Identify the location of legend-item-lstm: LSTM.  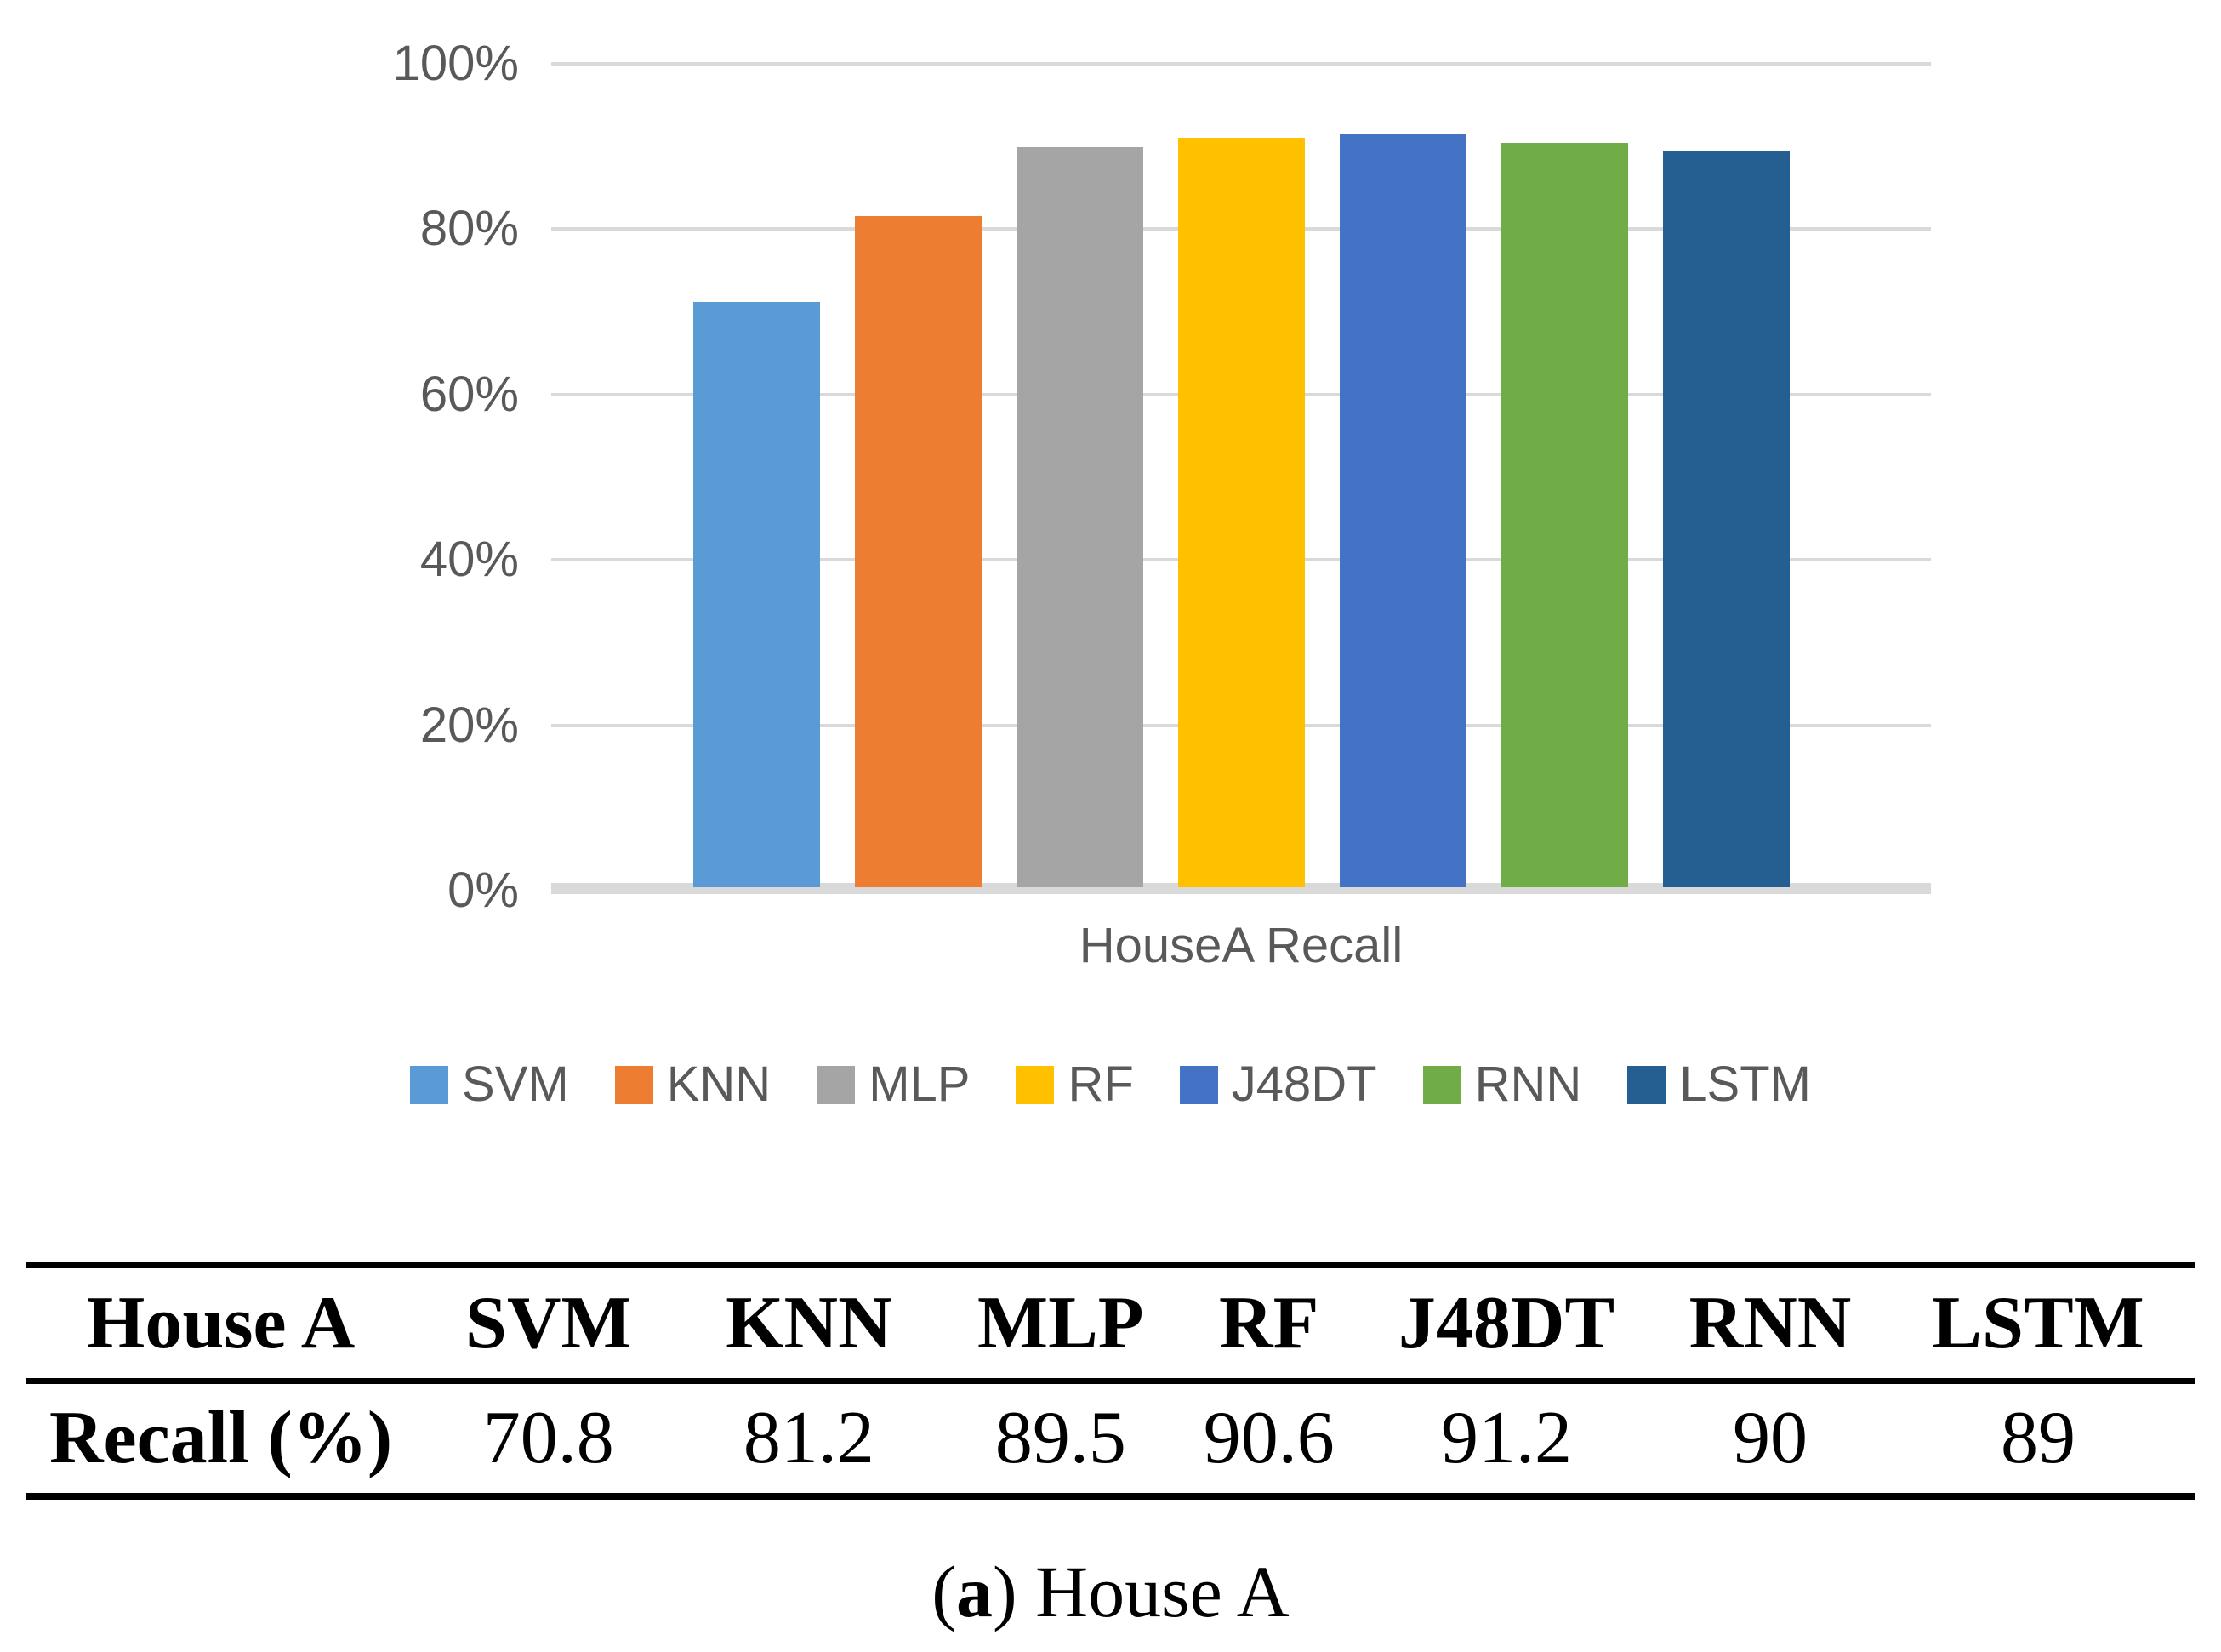
(1719, 1084).